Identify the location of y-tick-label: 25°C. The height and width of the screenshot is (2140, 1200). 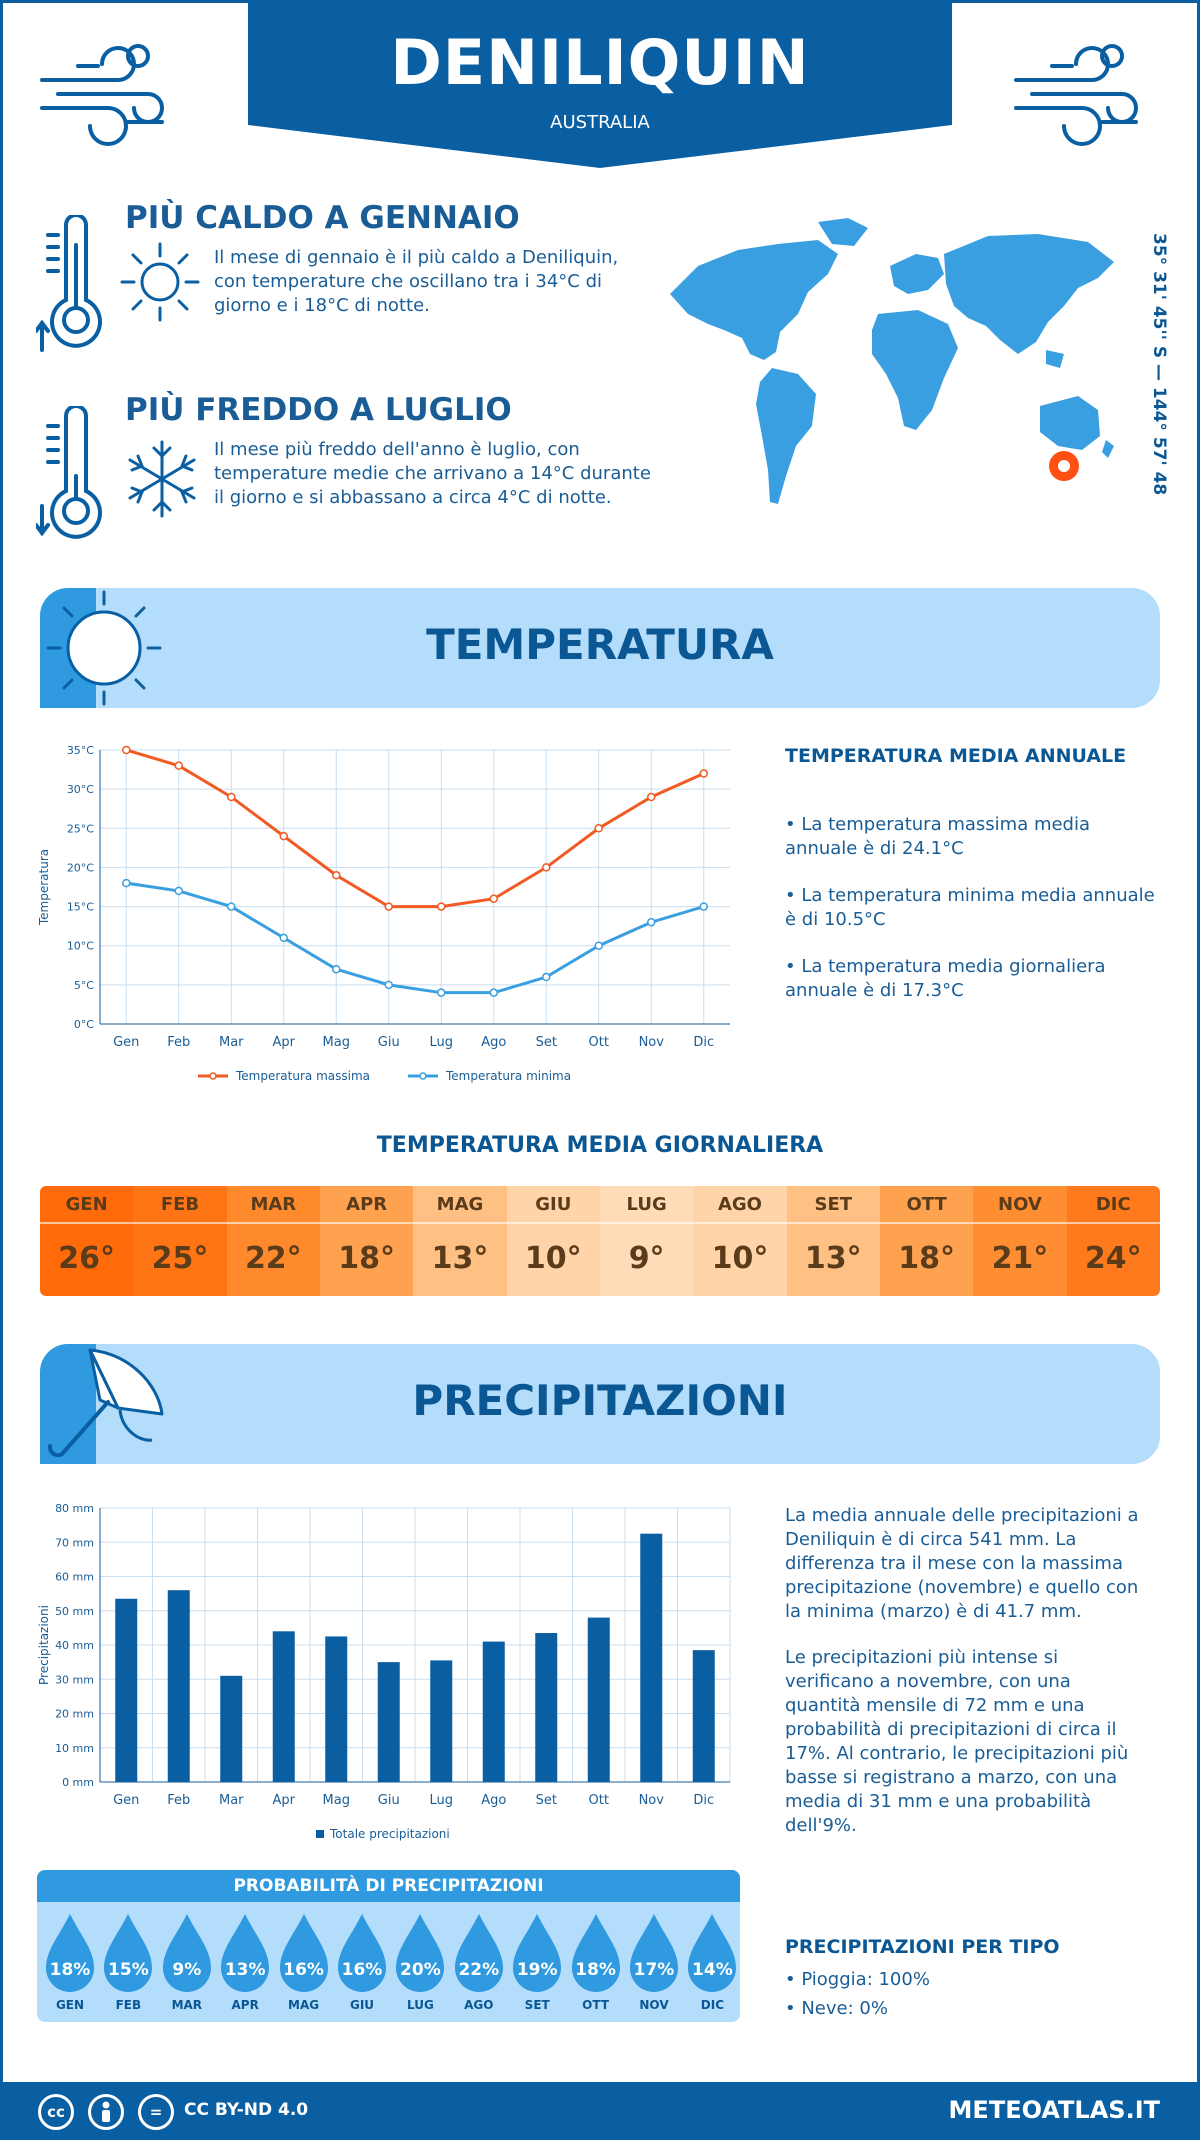
(80, 828).